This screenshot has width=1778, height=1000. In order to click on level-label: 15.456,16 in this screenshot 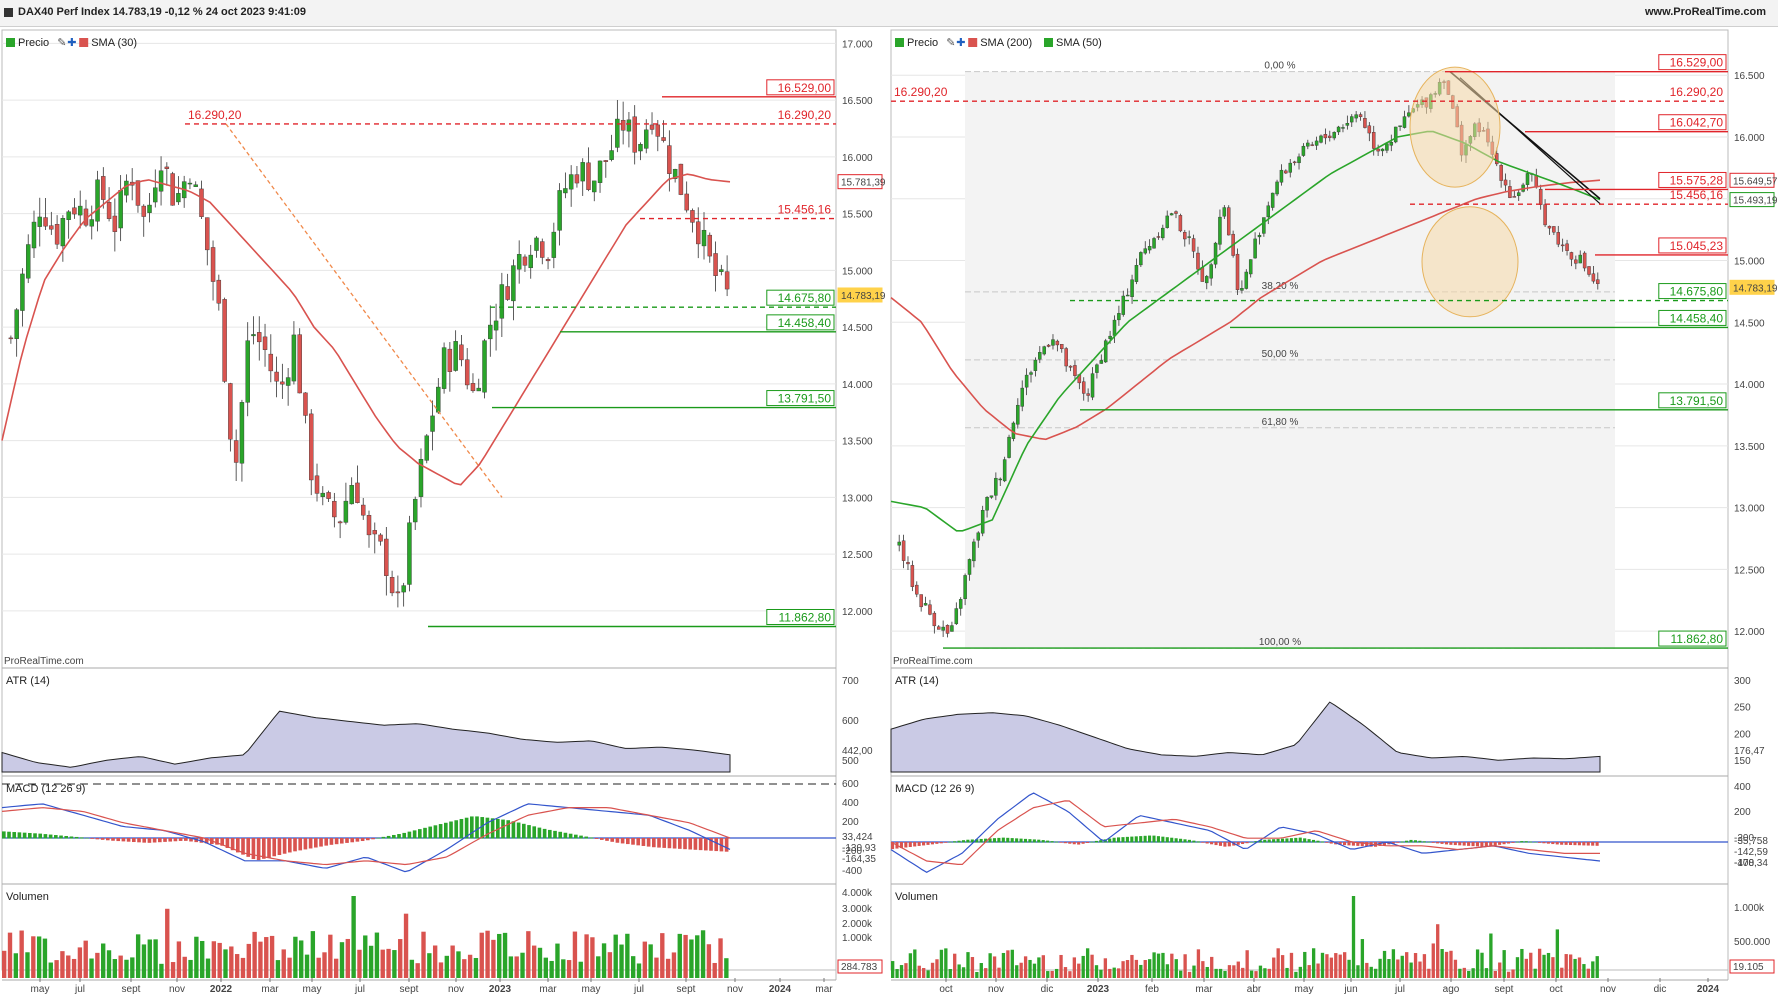, I will do `click(805, 210)`.